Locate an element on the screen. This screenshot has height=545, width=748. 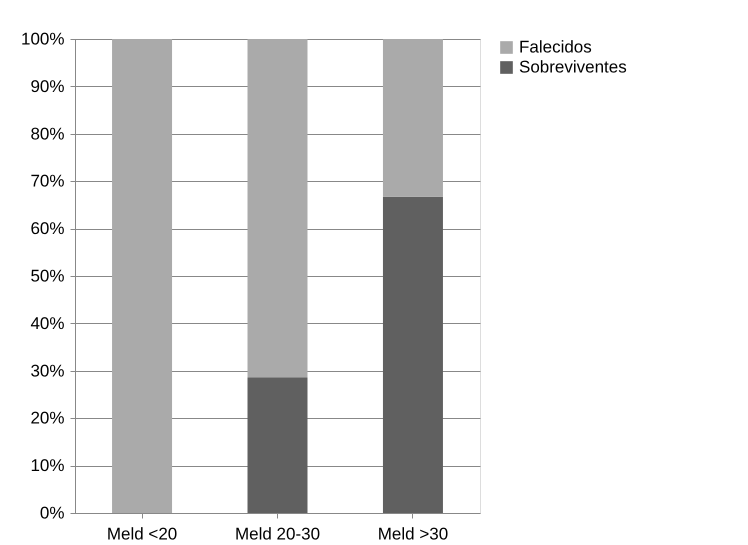
y-tick-label: 90% is located at coordinates (47, 86).